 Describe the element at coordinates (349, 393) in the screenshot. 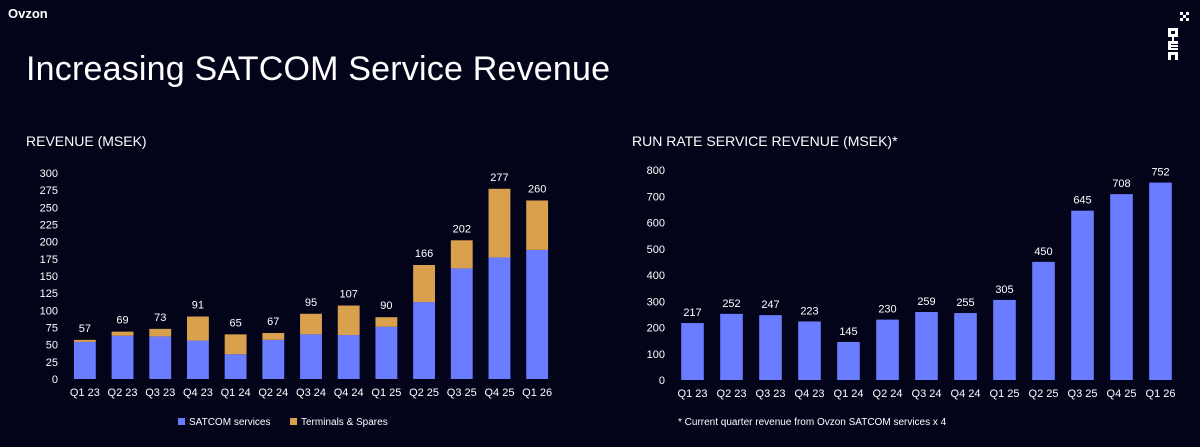

I see `x-tick-label: Q4 24` at that location.